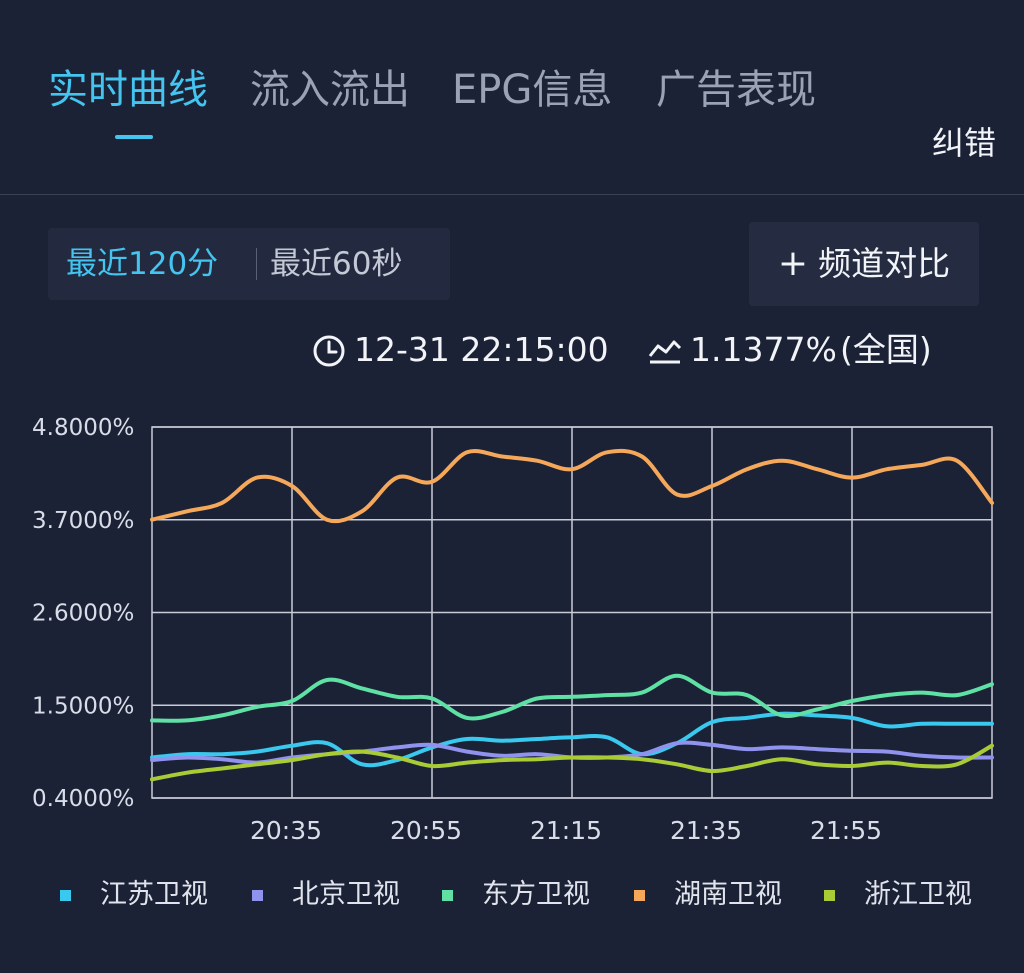 The height and width of the screenshot is (973, 1024). I want to click on range-separator, so click(256, 264).